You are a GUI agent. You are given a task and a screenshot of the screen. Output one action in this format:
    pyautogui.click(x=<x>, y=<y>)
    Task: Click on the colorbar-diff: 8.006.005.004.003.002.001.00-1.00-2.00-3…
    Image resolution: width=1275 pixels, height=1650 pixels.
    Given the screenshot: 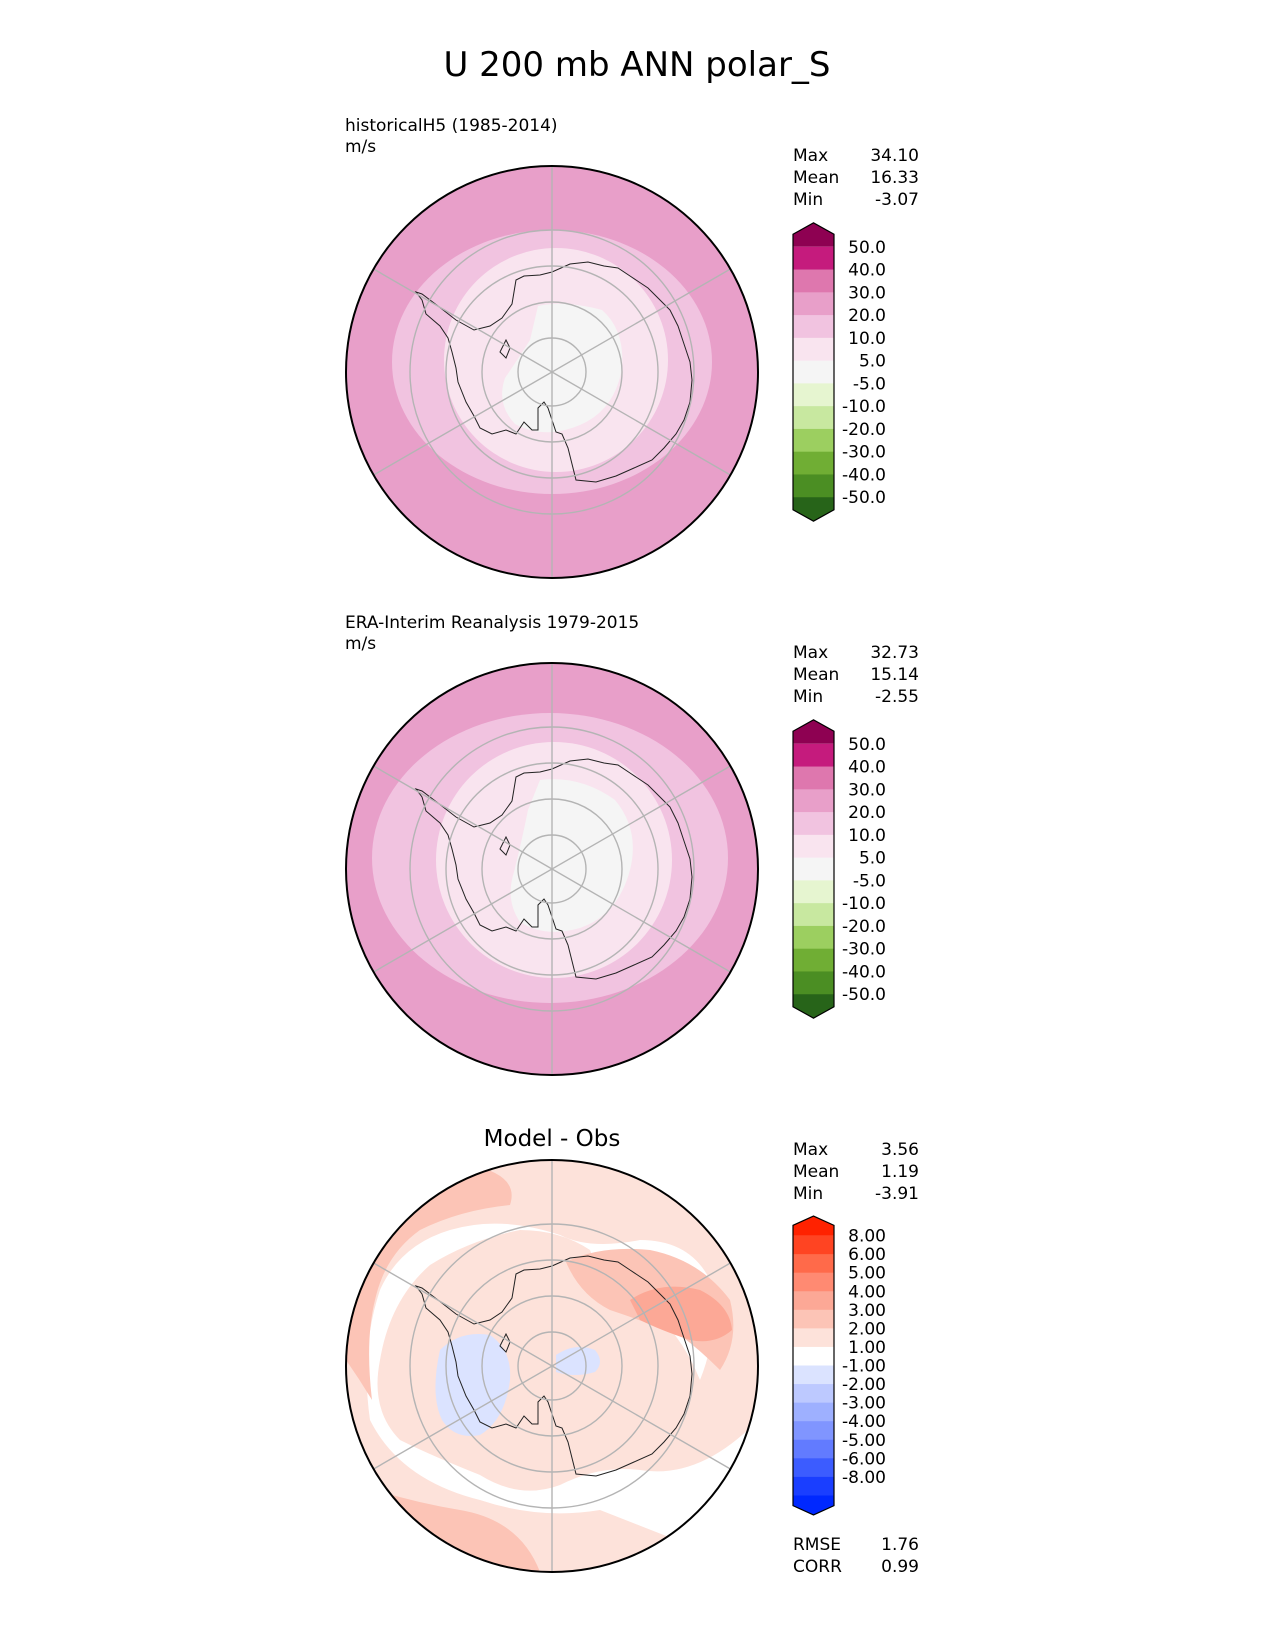 What is the action you would take?
    pyautogui.click(x=839, y=1365)
    